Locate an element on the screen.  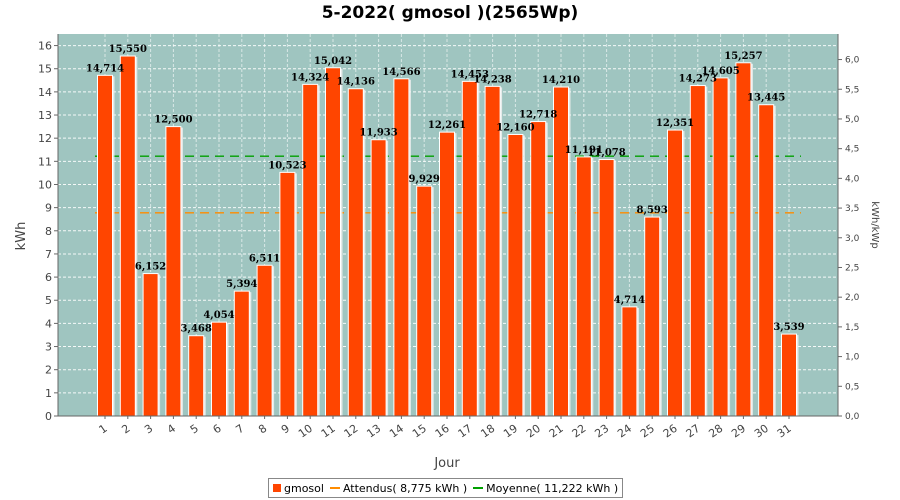
data-label: 12,160 is located at coordinates (515, 127).